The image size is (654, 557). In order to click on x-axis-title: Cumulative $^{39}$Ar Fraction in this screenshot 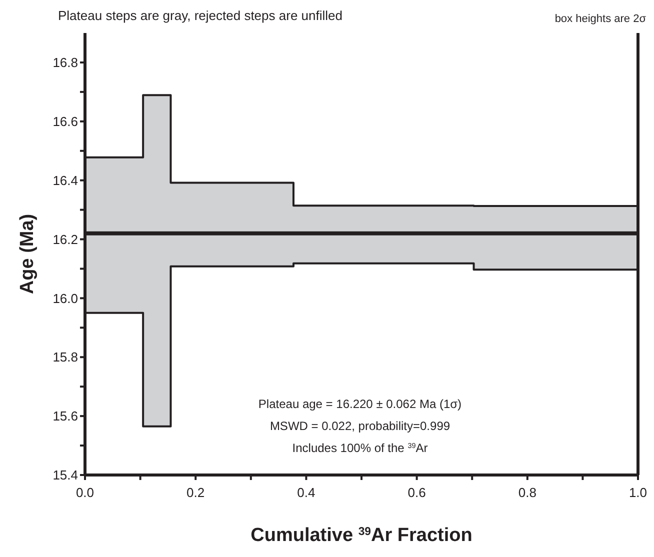, I will do `click(361, 535)`.